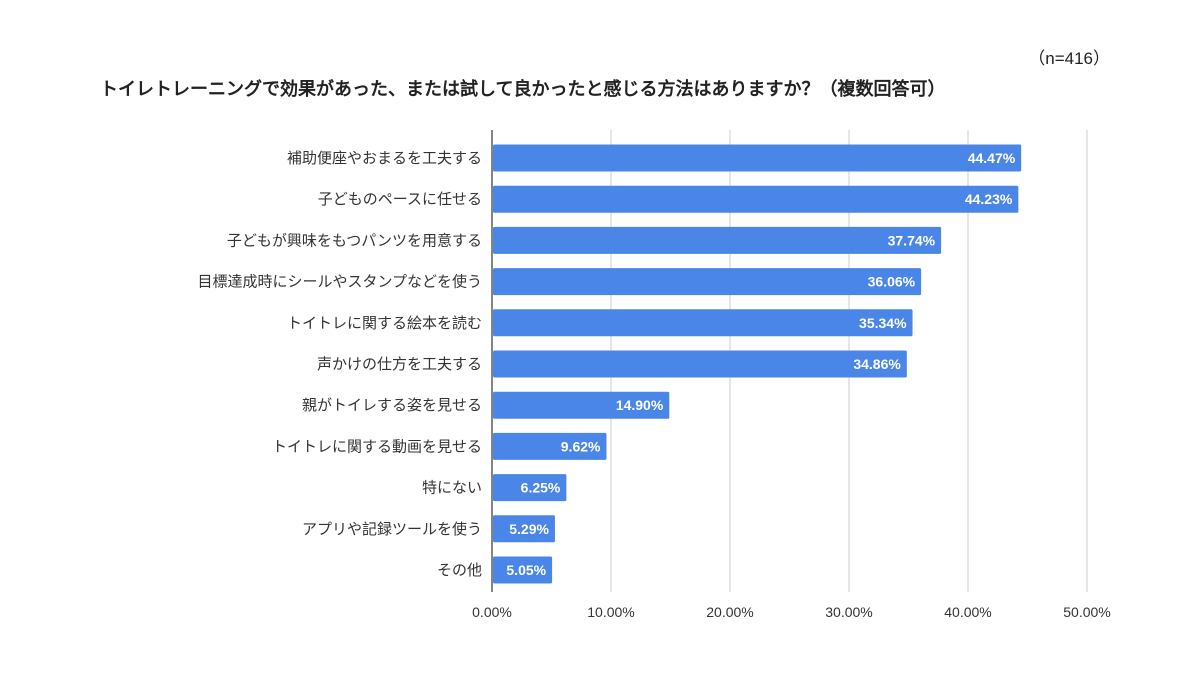 This screenshot has width=1200, height=700. I want to click on x-tick-label: 10.00%, so click(610, 612).